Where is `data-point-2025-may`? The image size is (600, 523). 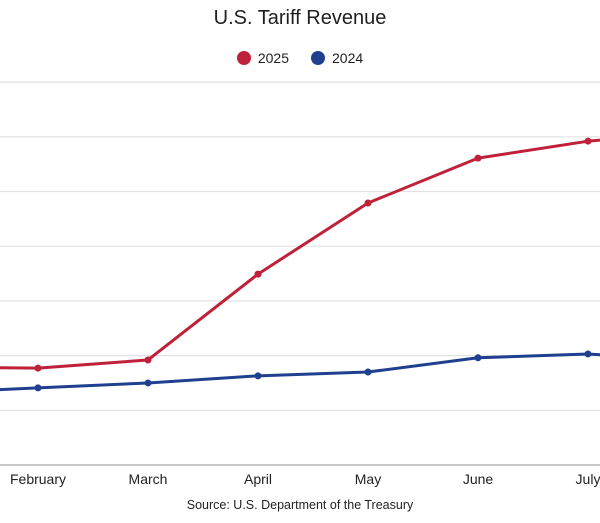
data-point-2025-may is located at coordinates (368, 203).